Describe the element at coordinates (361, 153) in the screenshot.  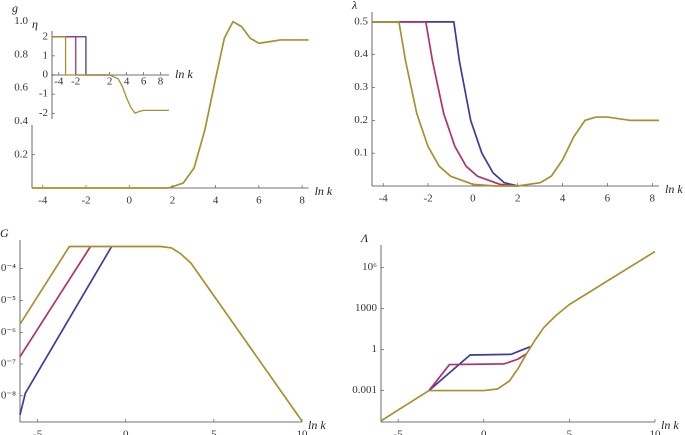
I see `y-tick-label: 0.1` at that location.